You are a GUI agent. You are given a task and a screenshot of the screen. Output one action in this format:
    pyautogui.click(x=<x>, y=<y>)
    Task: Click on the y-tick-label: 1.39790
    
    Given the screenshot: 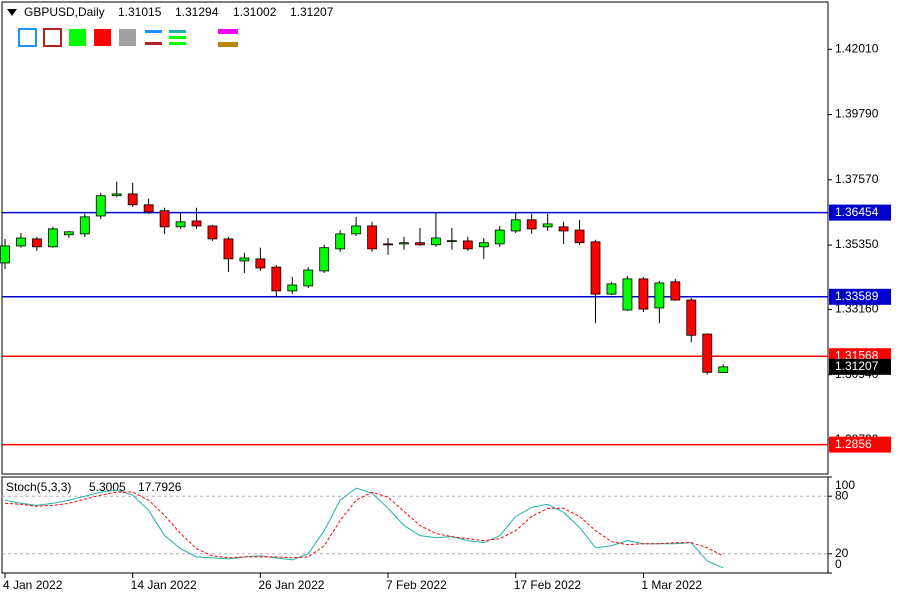 What is the action you would take?
    pyautogui.click(x=857, y=114)
    